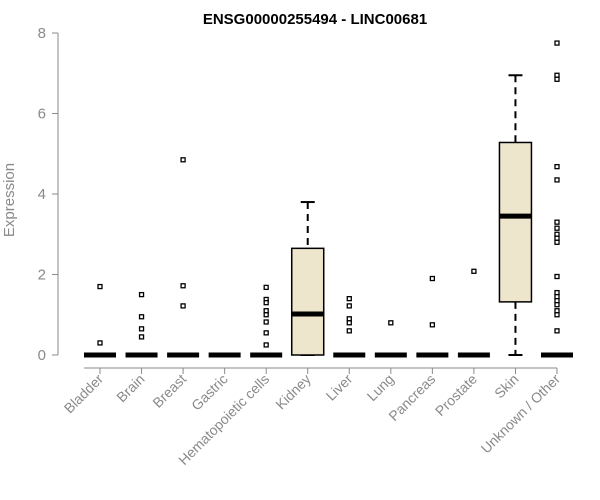  I want to click on box-bladder, so click(100, 320).